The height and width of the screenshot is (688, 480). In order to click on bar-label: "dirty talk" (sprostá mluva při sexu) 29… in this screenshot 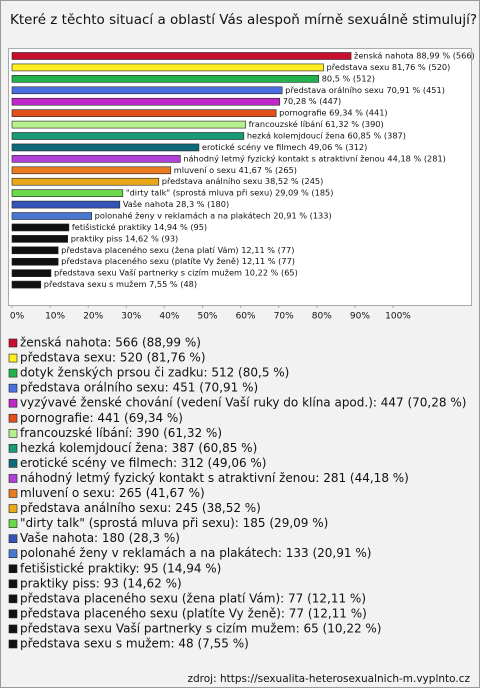, I will do `click(230, 193)`.